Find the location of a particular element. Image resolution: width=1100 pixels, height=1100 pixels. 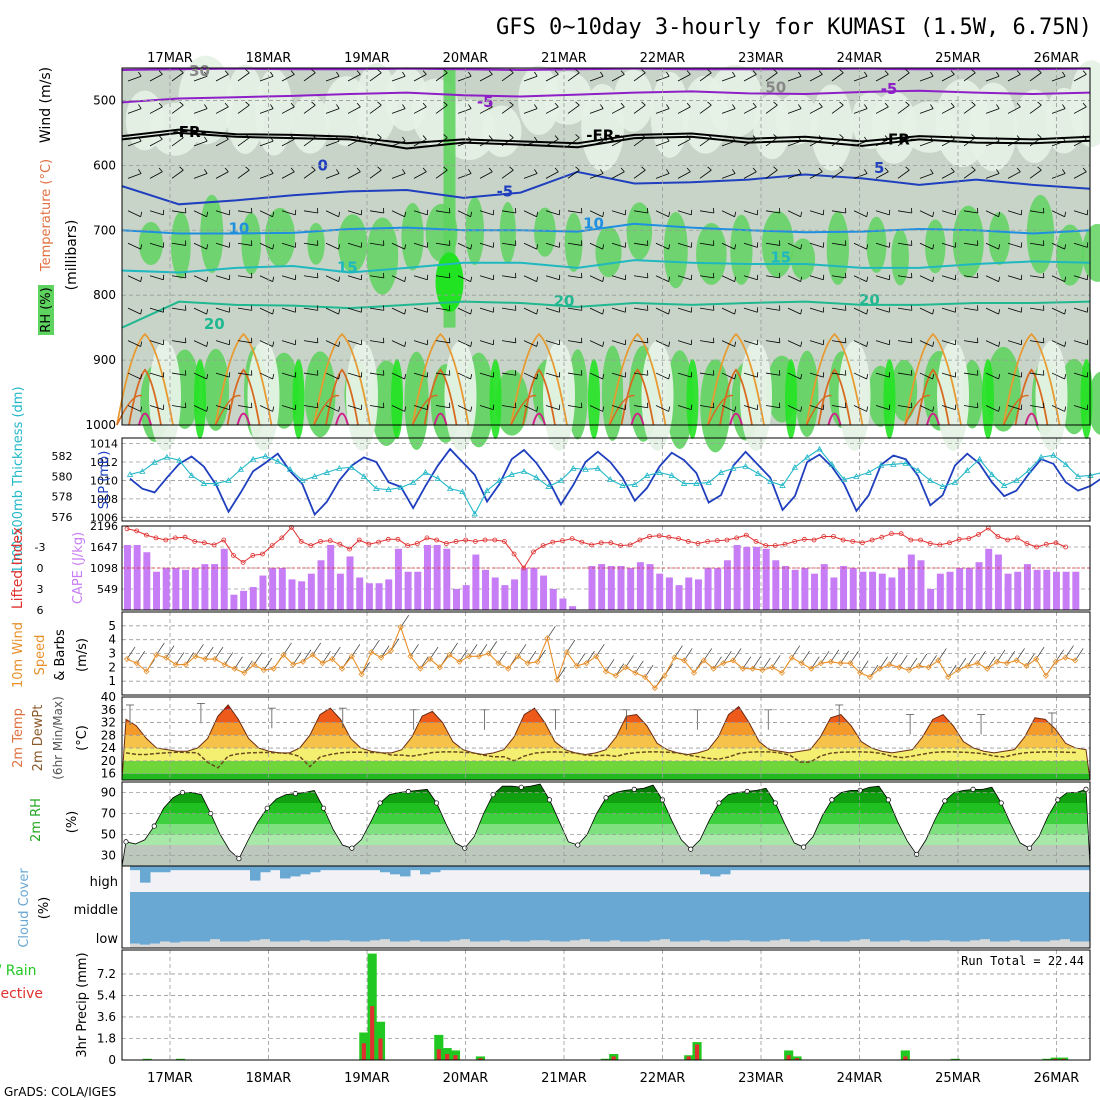

isotherm-30-loop is located at coordinates (1031, 397).